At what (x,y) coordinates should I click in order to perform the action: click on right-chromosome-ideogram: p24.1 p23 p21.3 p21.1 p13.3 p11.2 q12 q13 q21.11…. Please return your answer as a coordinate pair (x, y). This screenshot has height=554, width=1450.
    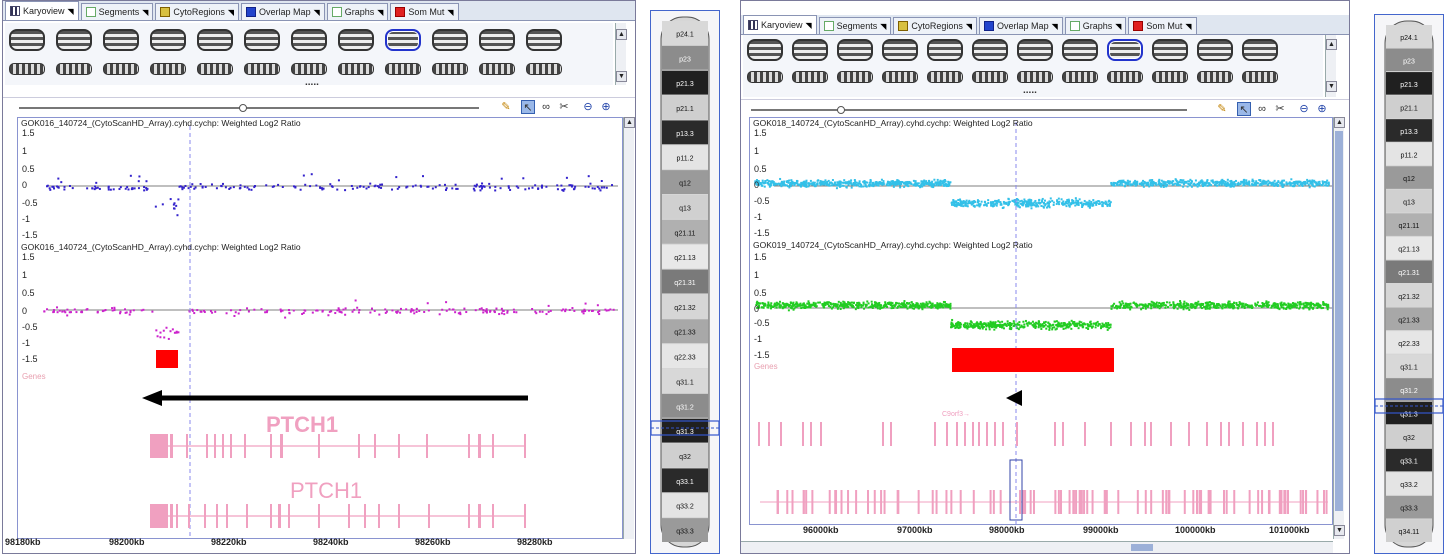
    Looking at the image, I should click on (1409, 284).